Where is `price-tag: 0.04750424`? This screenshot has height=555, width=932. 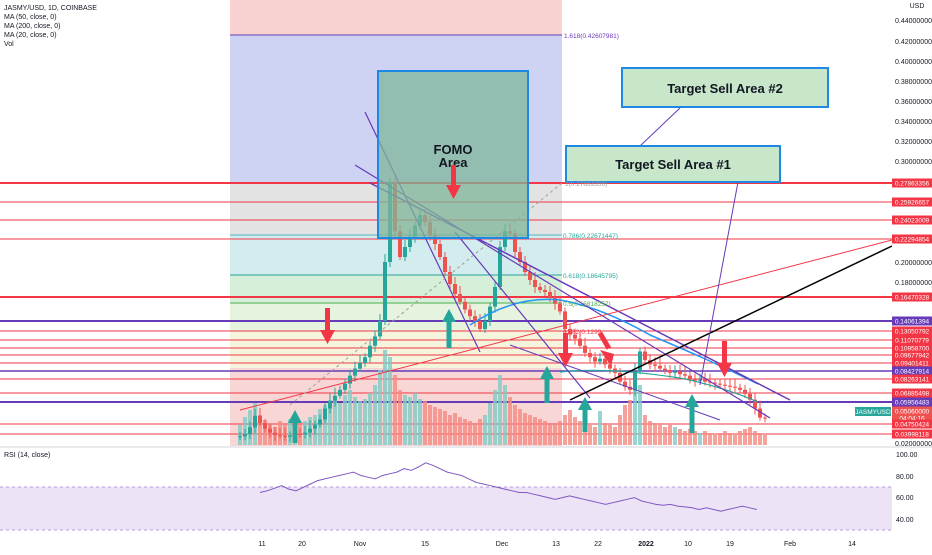 price-tag: 0.04750424 is located at coordinates (912, 424).